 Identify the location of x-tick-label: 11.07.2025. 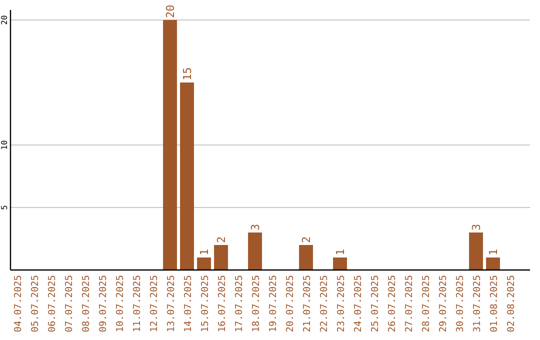
(137, 303).